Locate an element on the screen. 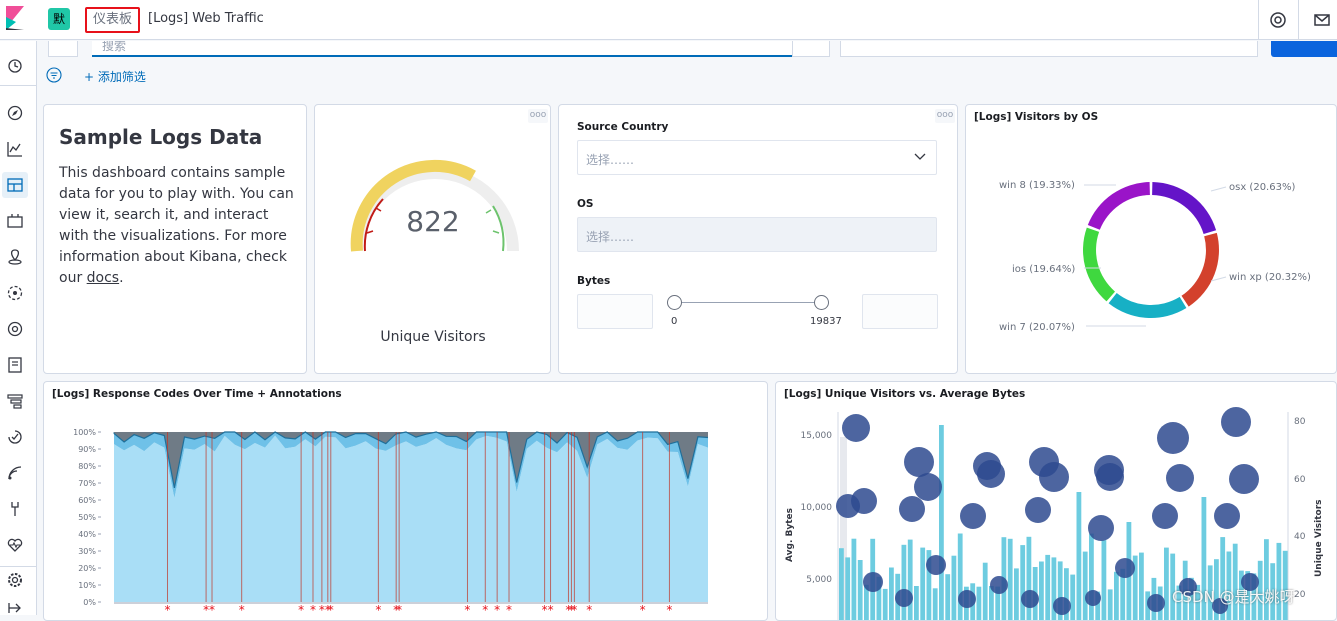 Image resolution: width=1337 pixels, height=621 pixels. markdown-suffix: . is located at coordinates (121, 278).